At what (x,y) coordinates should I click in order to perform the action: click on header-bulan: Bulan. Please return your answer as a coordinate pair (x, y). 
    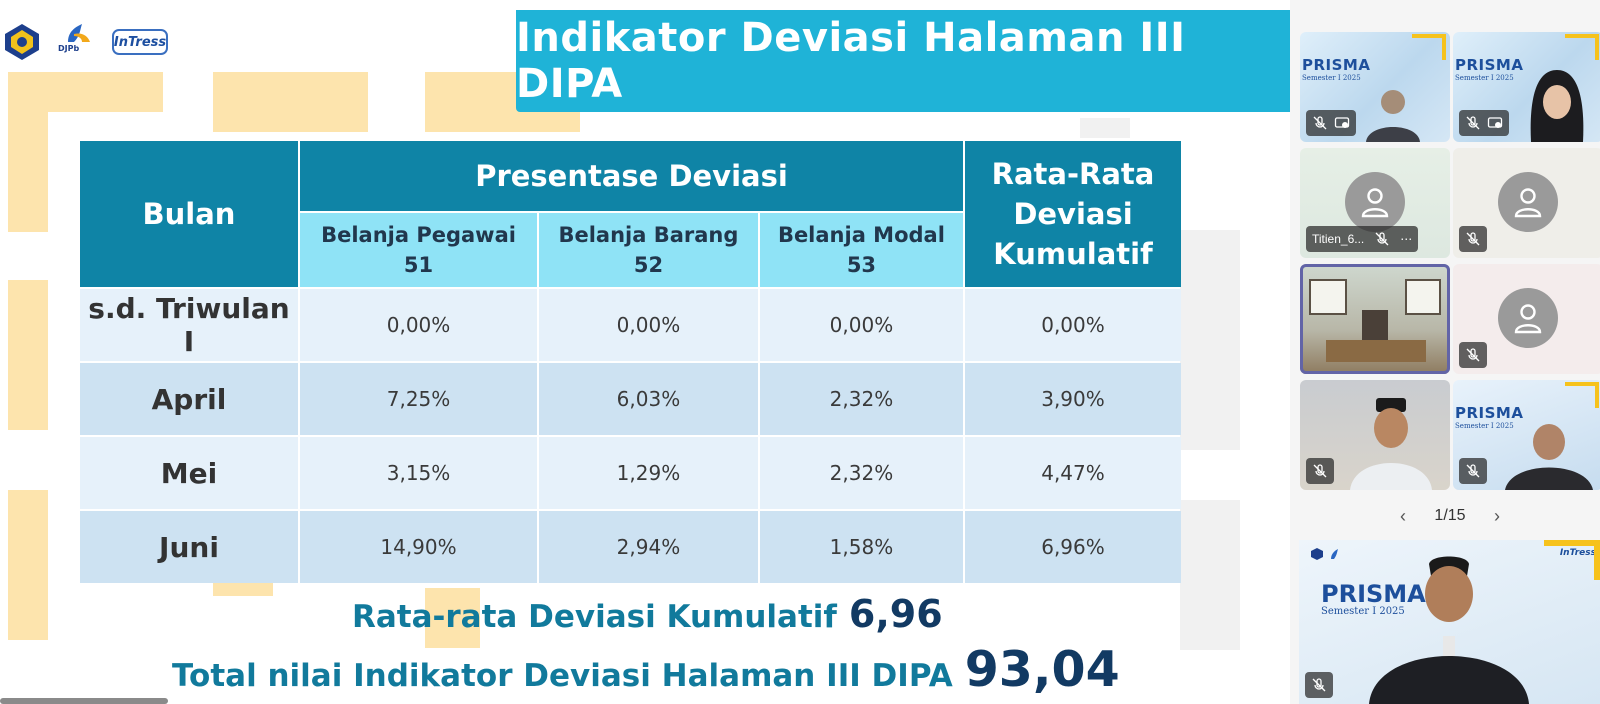
    Looking at the image, I should click on (189, 214).